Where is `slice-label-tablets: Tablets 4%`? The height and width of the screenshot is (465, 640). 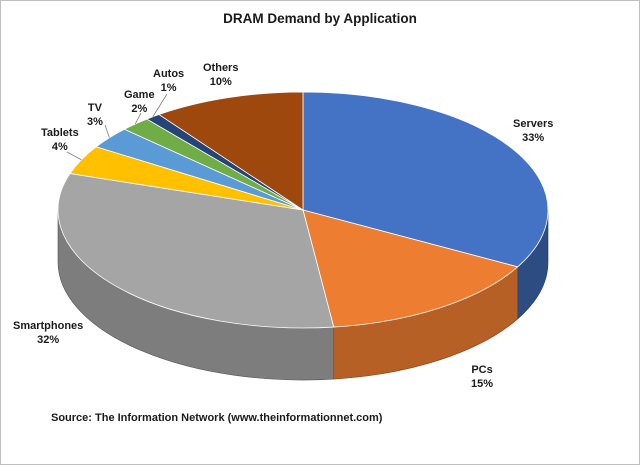
slice-label-tablets: Tablets 4% is located at coordinates (60, 140).